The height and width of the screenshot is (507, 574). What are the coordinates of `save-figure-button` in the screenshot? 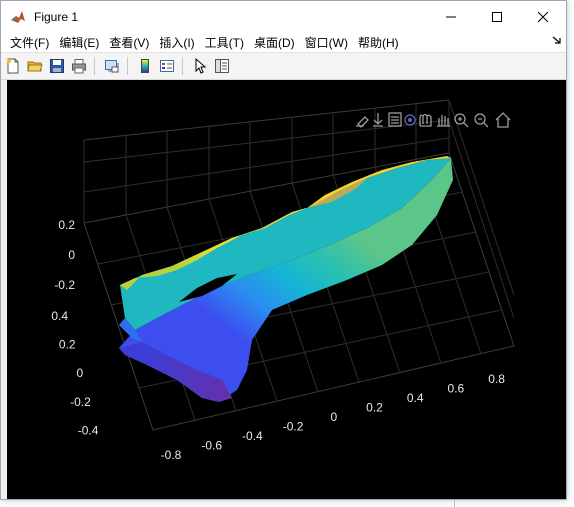 It's located at (57, 66).